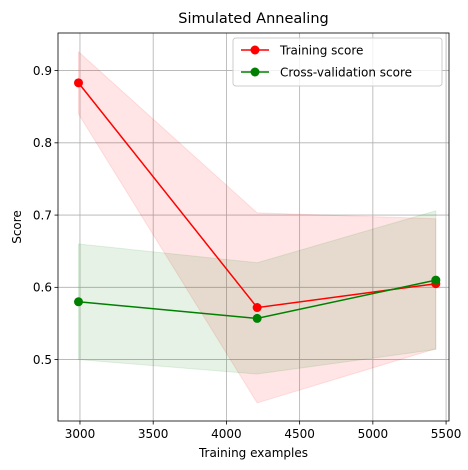 Image resolution: width=468 pixels, height=470 pixels. What do you see at coordinates (42, 143) in the screenshot?
I see `y-tick-label: 0.8` at bounding box center [42, 143].